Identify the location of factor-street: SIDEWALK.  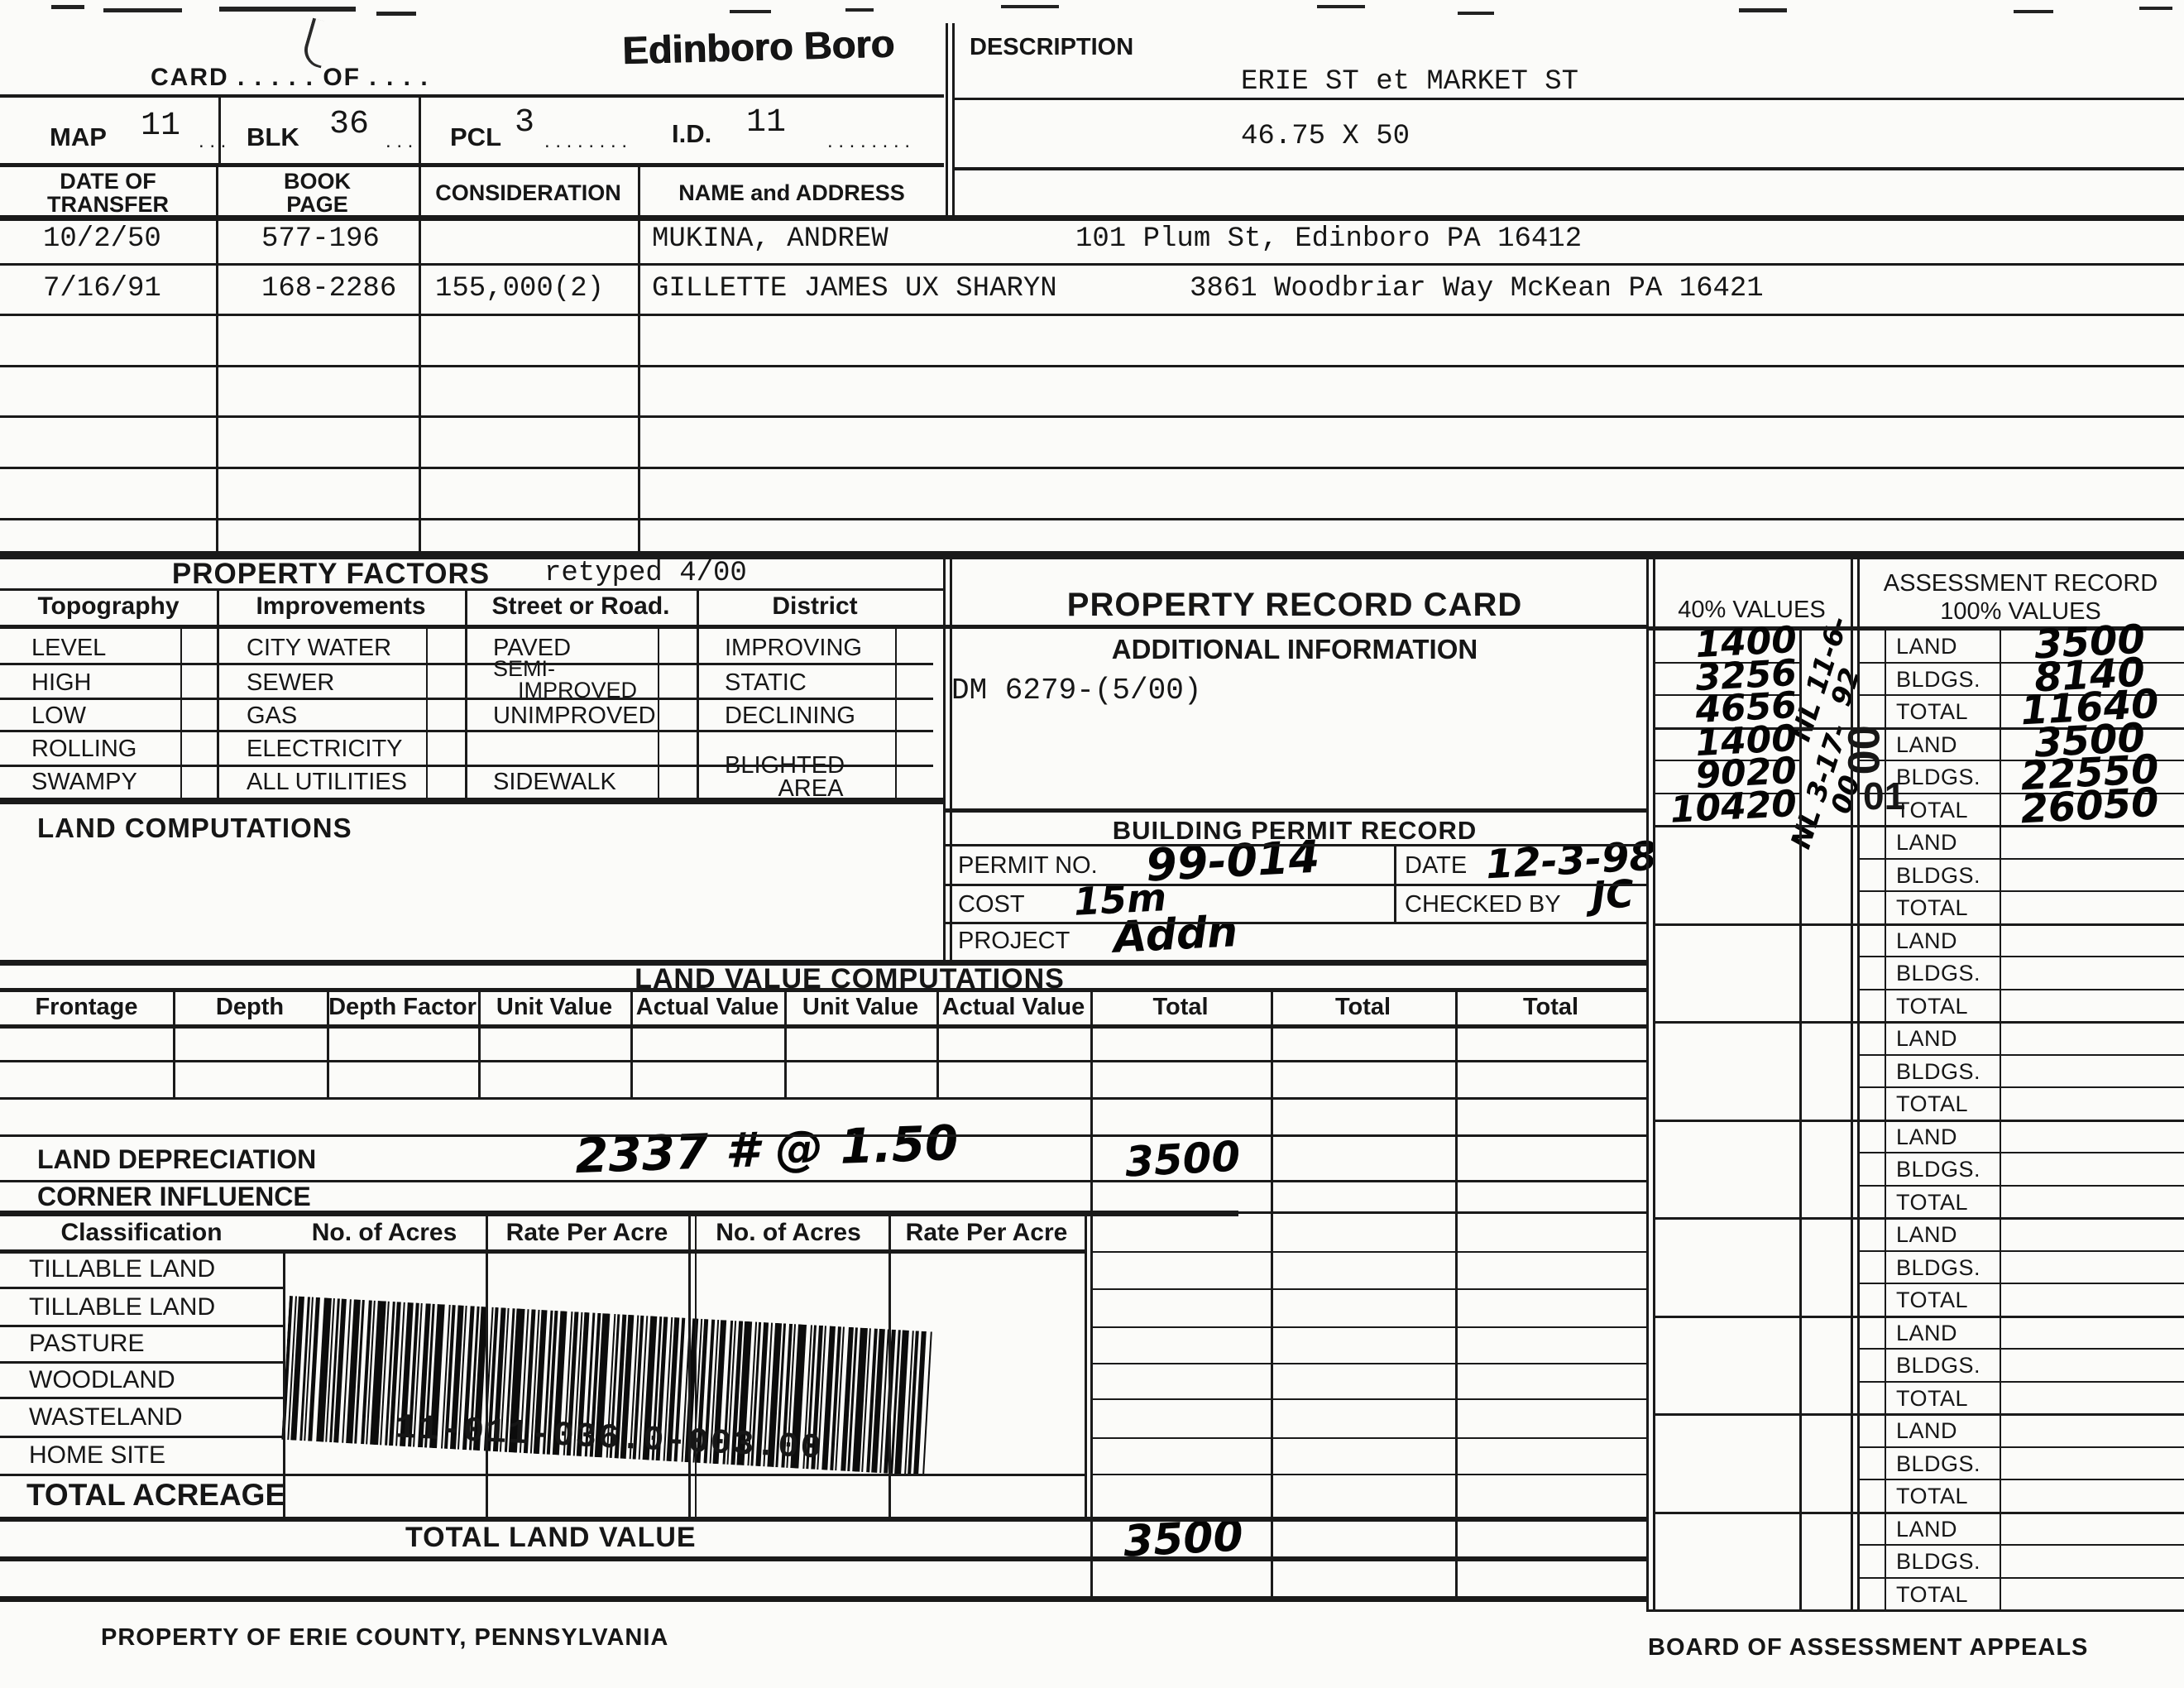
(554, 782).